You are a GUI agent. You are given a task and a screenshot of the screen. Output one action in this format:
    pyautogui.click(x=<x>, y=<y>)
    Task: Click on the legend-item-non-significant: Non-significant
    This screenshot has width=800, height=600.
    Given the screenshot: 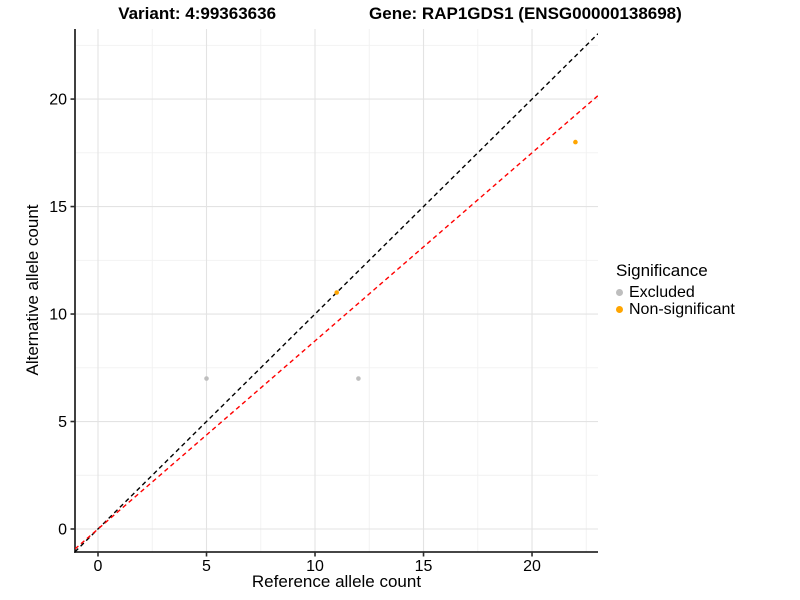 What is the action you would take?
    pyautogui.click(x=675, y=309)
    